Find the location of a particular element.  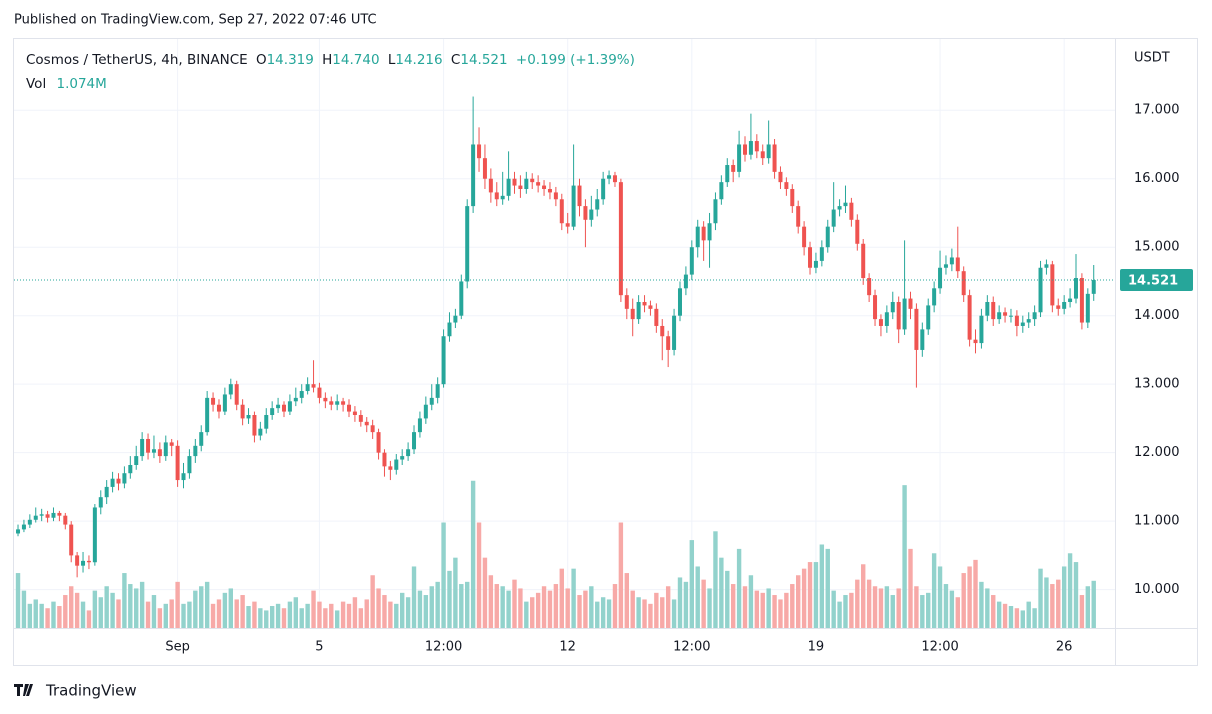

last-price-badge is located at coordinates (1156, 280).